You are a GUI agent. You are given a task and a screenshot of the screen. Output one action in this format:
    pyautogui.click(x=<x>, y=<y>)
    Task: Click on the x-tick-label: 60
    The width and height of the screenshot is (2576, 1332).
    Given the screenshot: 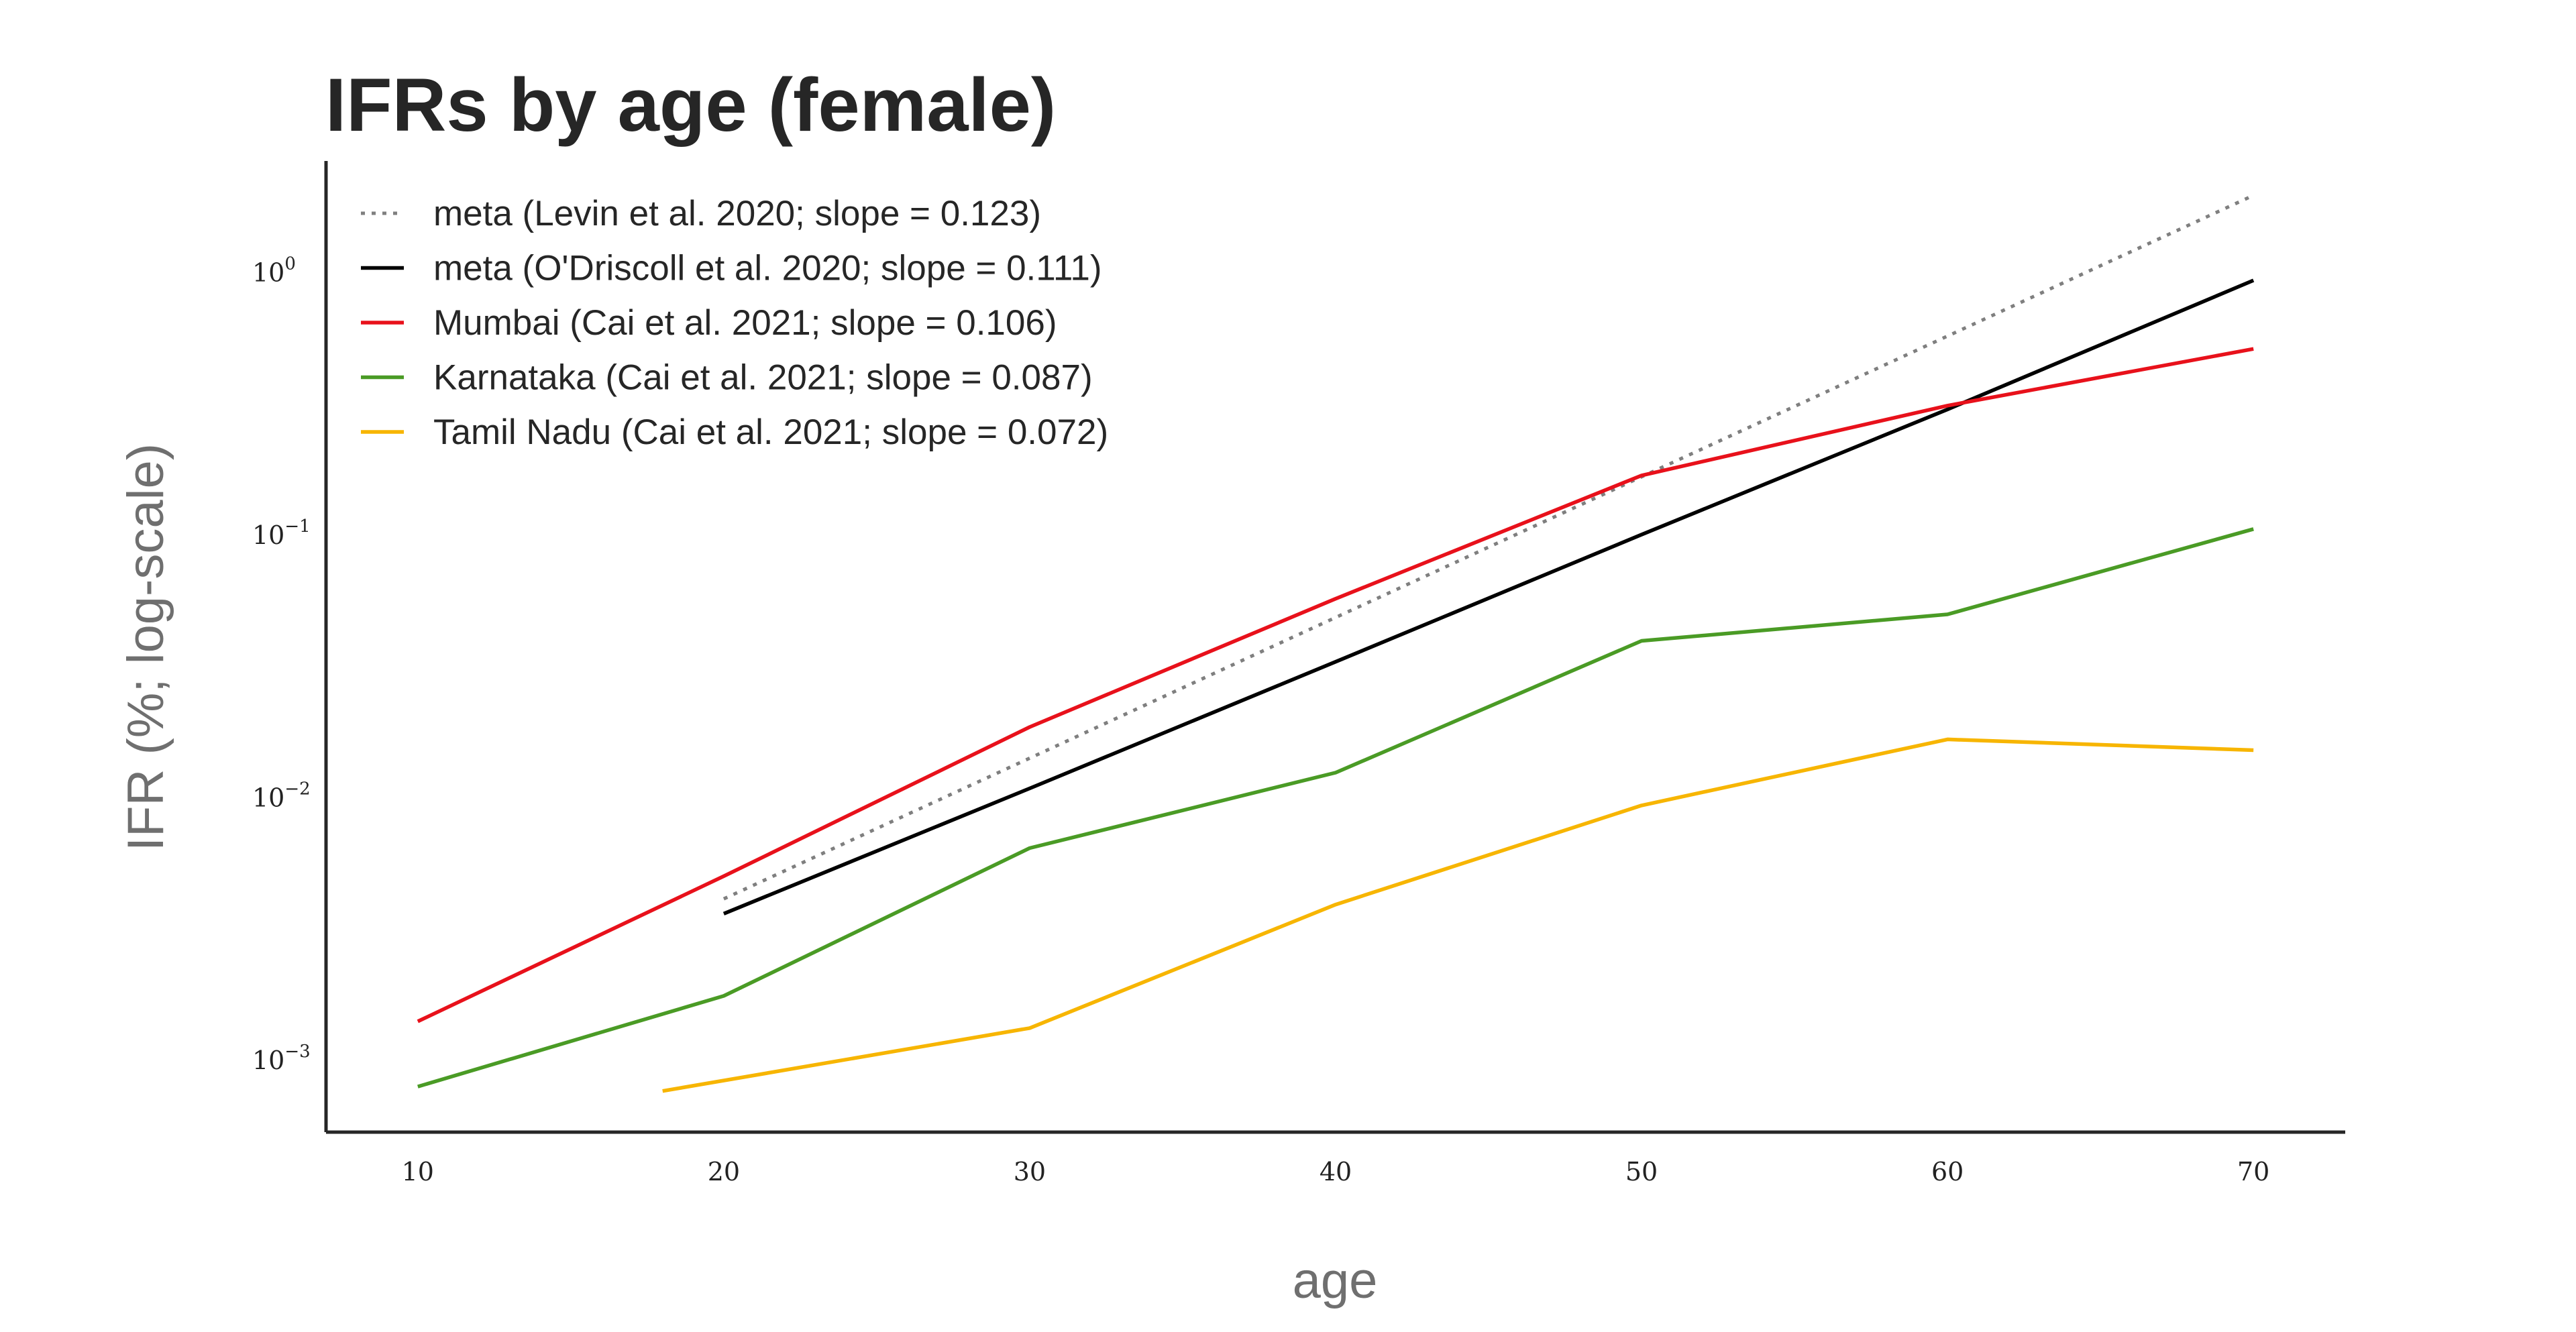 What is the action you would take?
    pyautogui.click(x=1947, y=1171)
    